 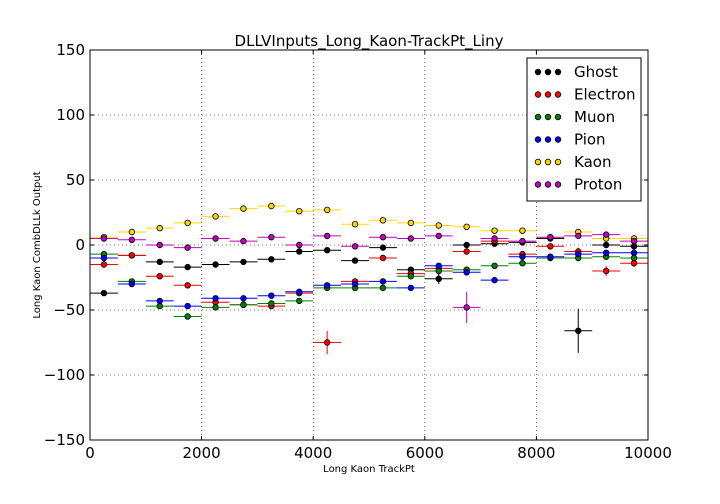 I want to click on legend-label: Pion, so click(x=590, y=140).